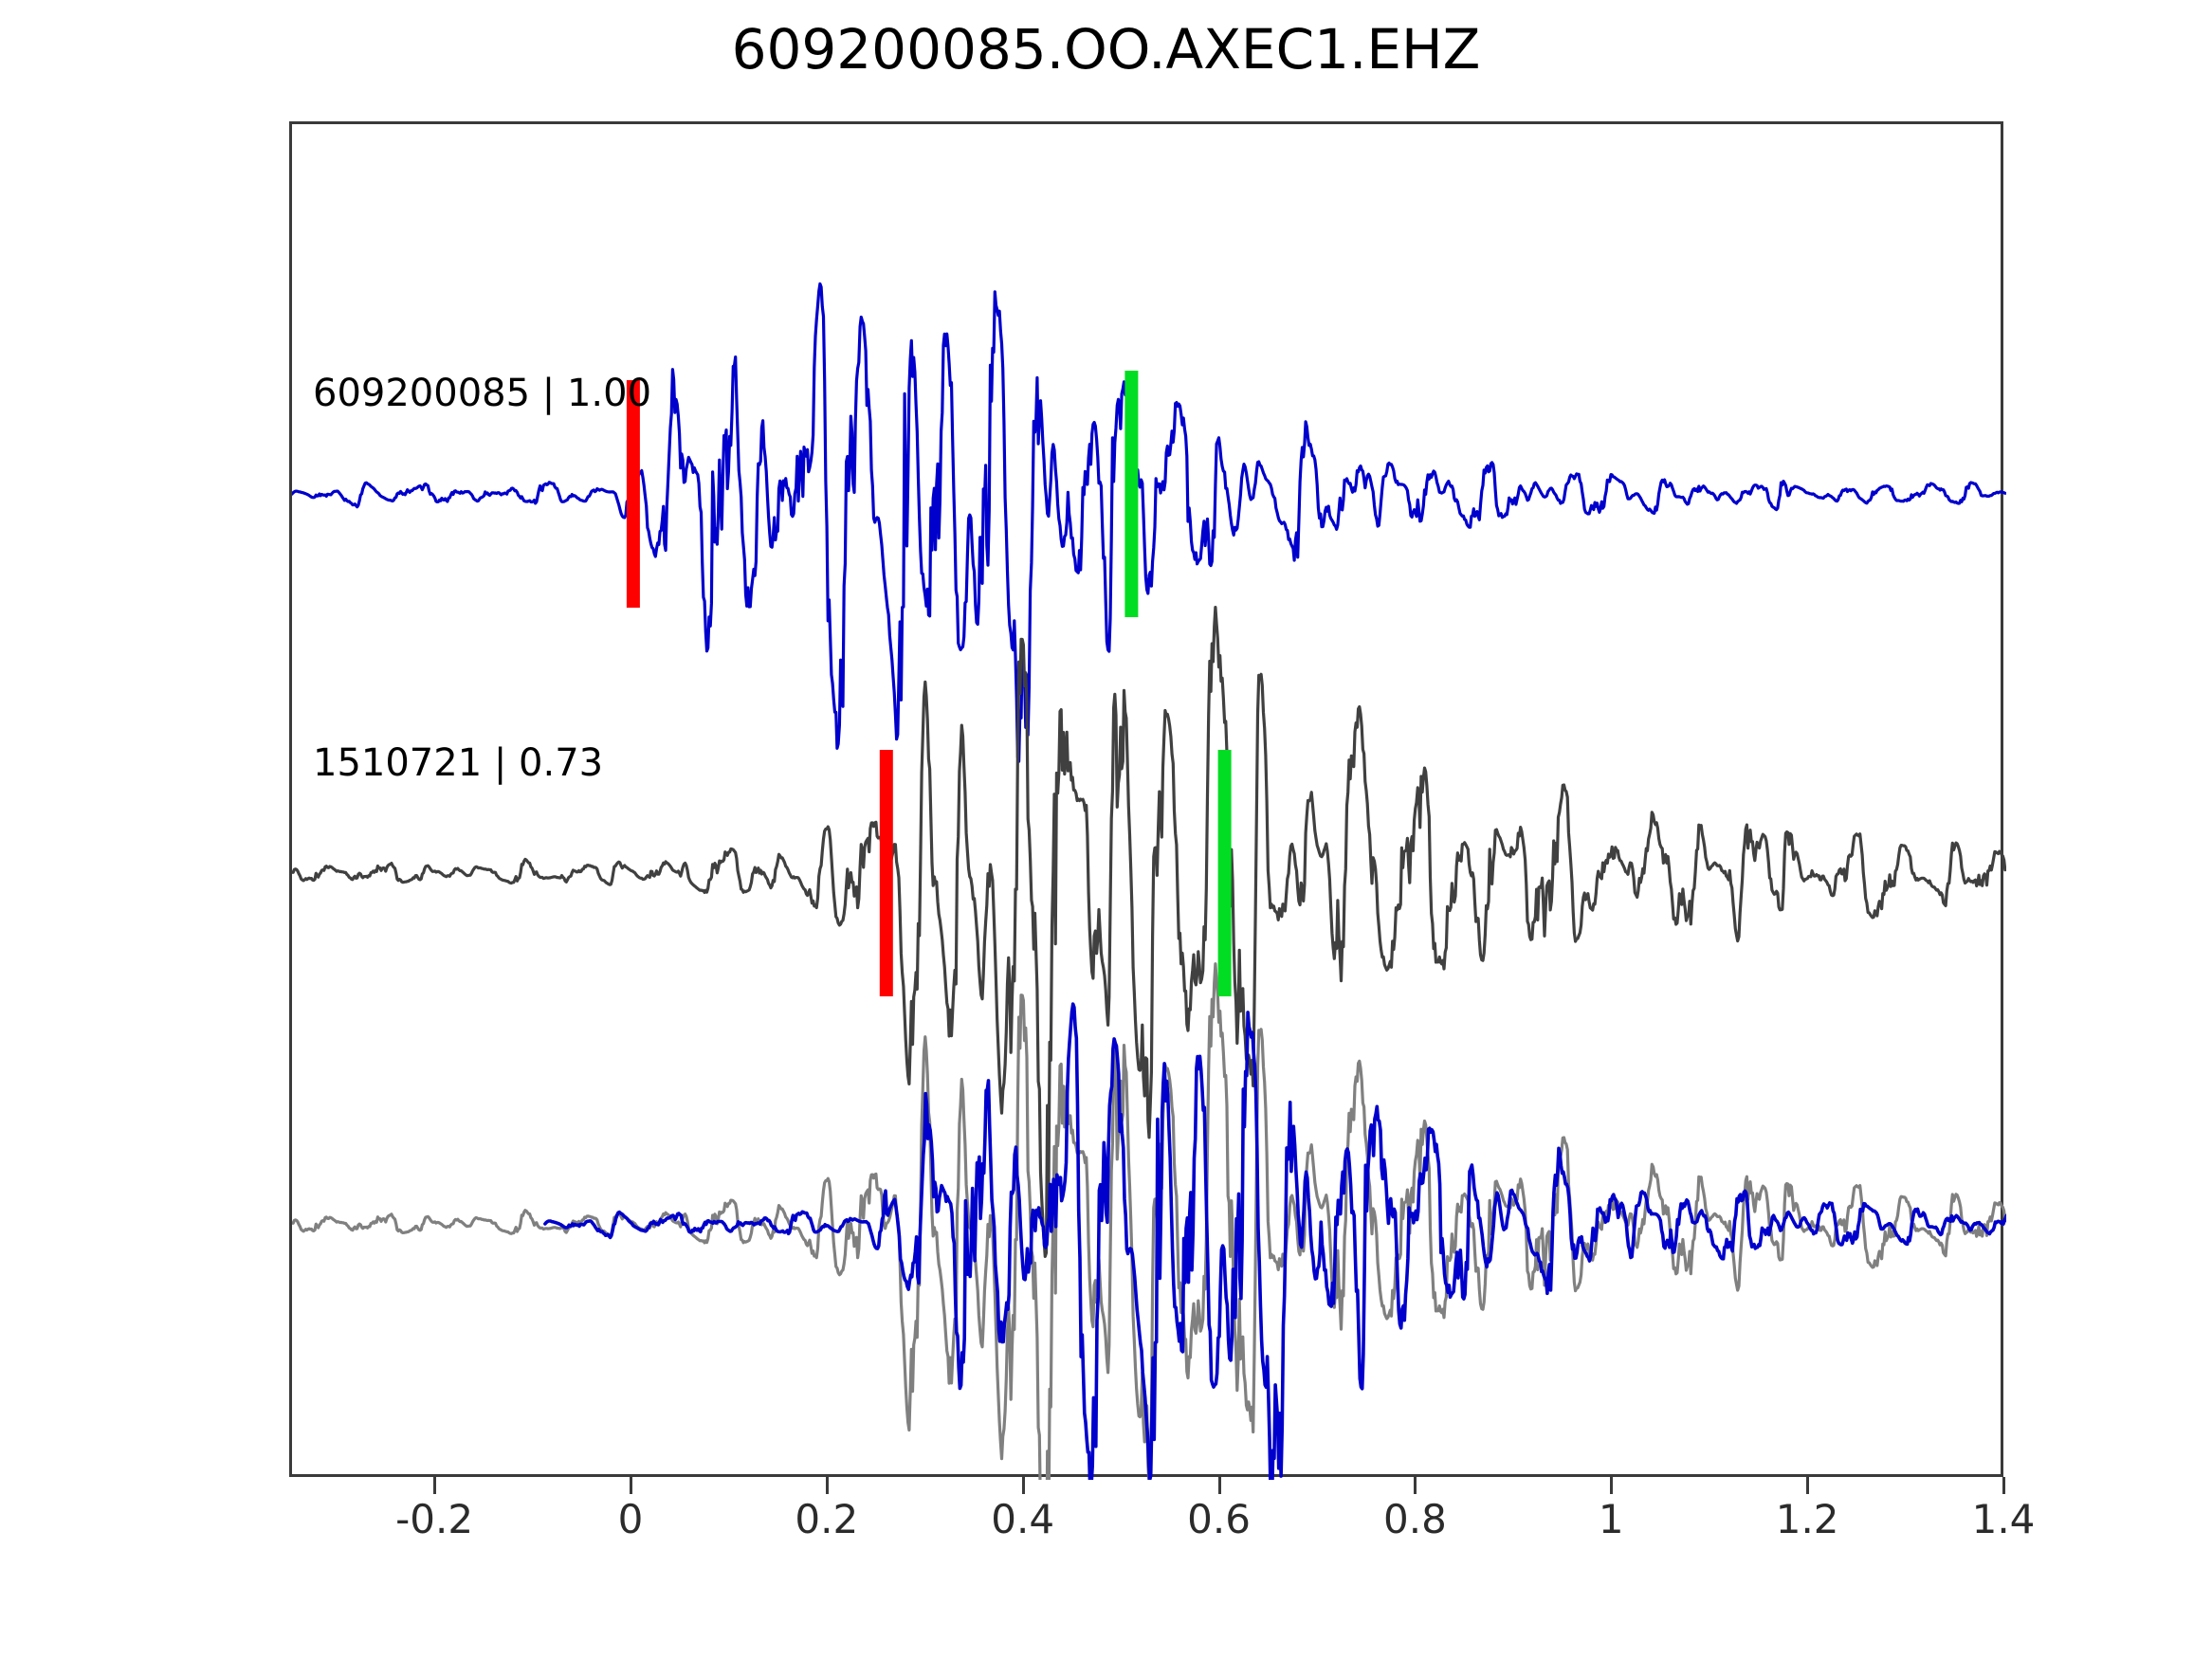 The image size is (2212, 1659). Describe the element at coordinates (1106, 49) in the screenshot. I see `page-title: 609200085.OO.AXEC1.EHZ` at that location.